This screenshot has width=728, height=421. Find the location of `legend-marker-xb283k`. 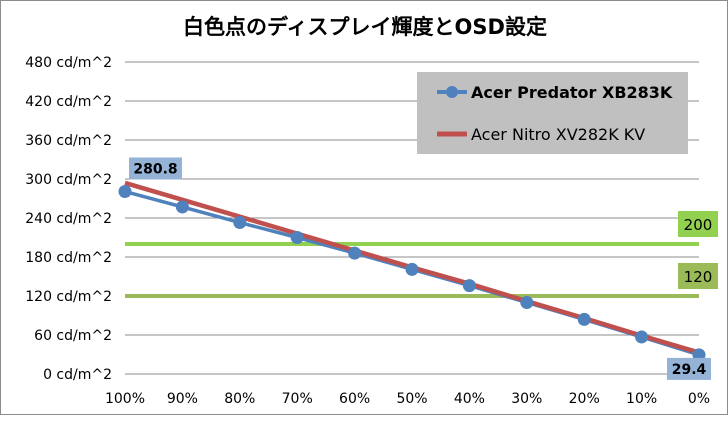

legend-marker-xb283k is located at coordinates (452, 92).